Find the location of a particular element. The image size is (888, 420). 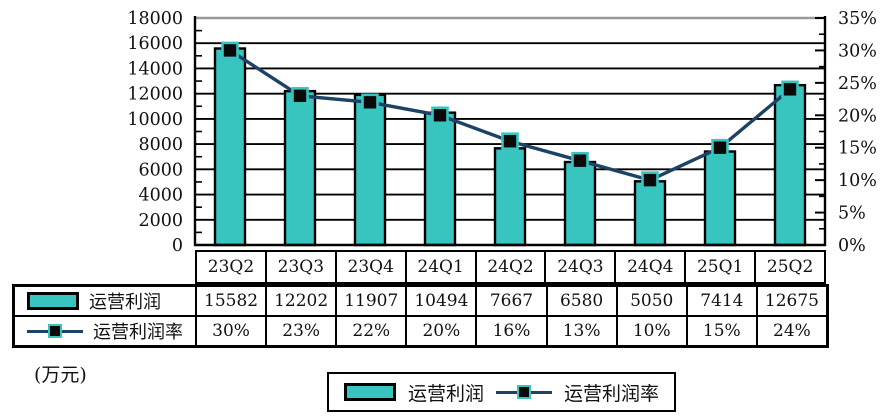

bar-24Q3 is located at coordinates (580, 203).